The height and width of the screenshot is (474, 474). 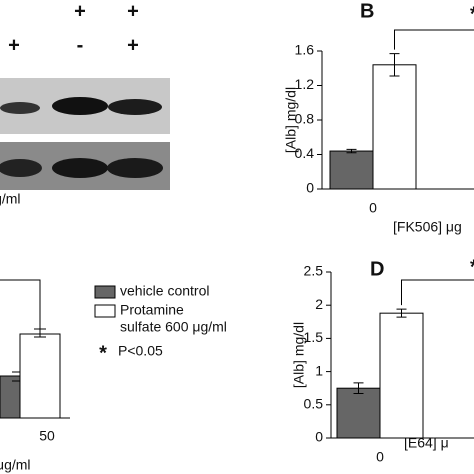 I want to click on y-tick-label: 1.6, so click(x=305, y=50).